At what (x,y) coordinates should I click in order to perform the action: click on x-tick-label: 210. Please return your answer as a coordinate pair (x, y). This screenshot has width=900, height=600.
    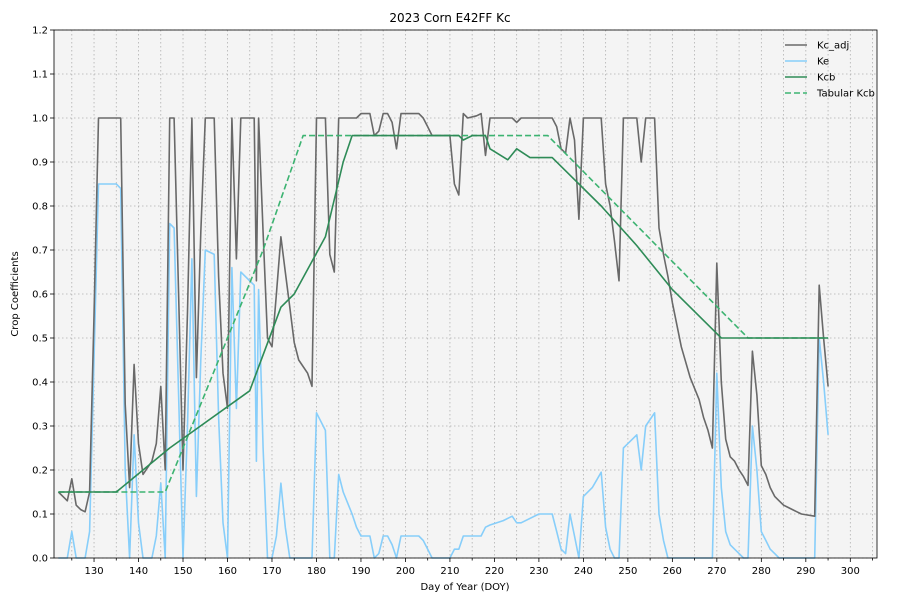
    Looking at the image, I should click on (449, 571).